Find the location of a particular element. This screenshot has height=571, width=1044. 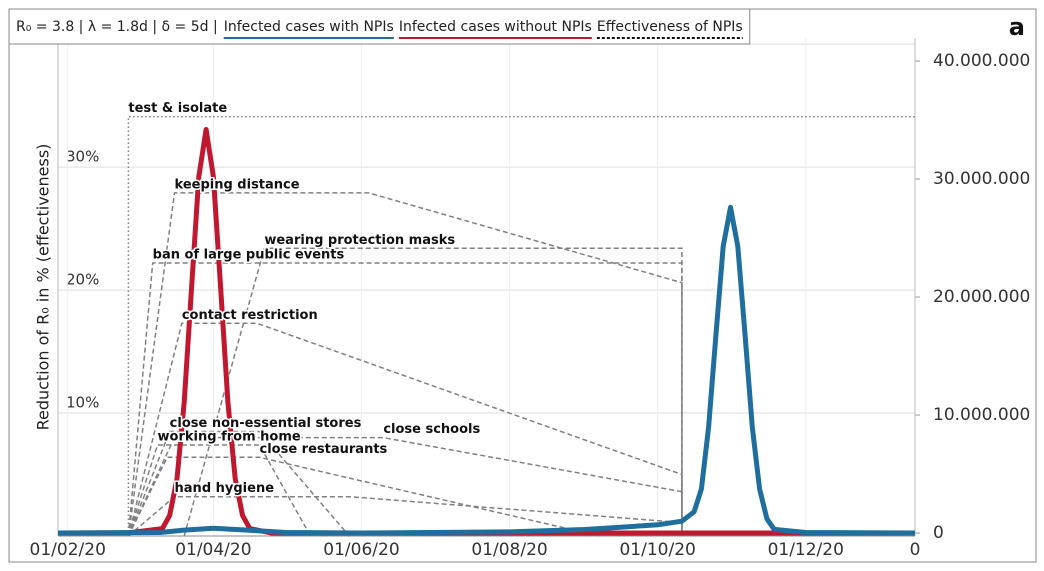

y-tick-label: 10% is located at coordinates (82, 403).